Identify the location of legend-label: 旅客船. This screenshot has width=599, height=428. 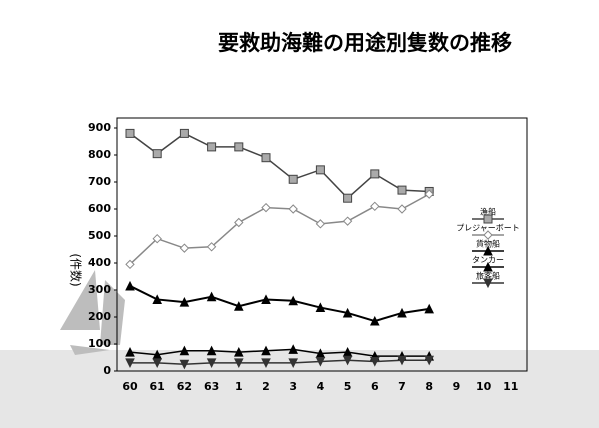
(488, 276).